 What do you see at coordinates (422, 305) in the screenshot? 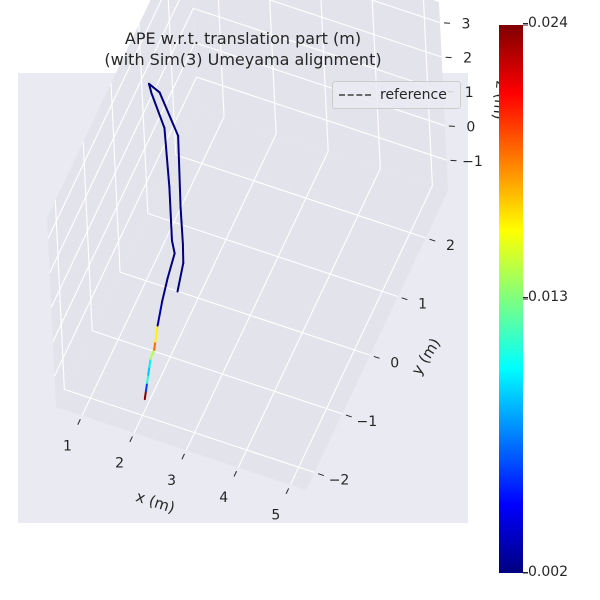
I see `y-tick-label: 1` at bounding box center [422, 305].